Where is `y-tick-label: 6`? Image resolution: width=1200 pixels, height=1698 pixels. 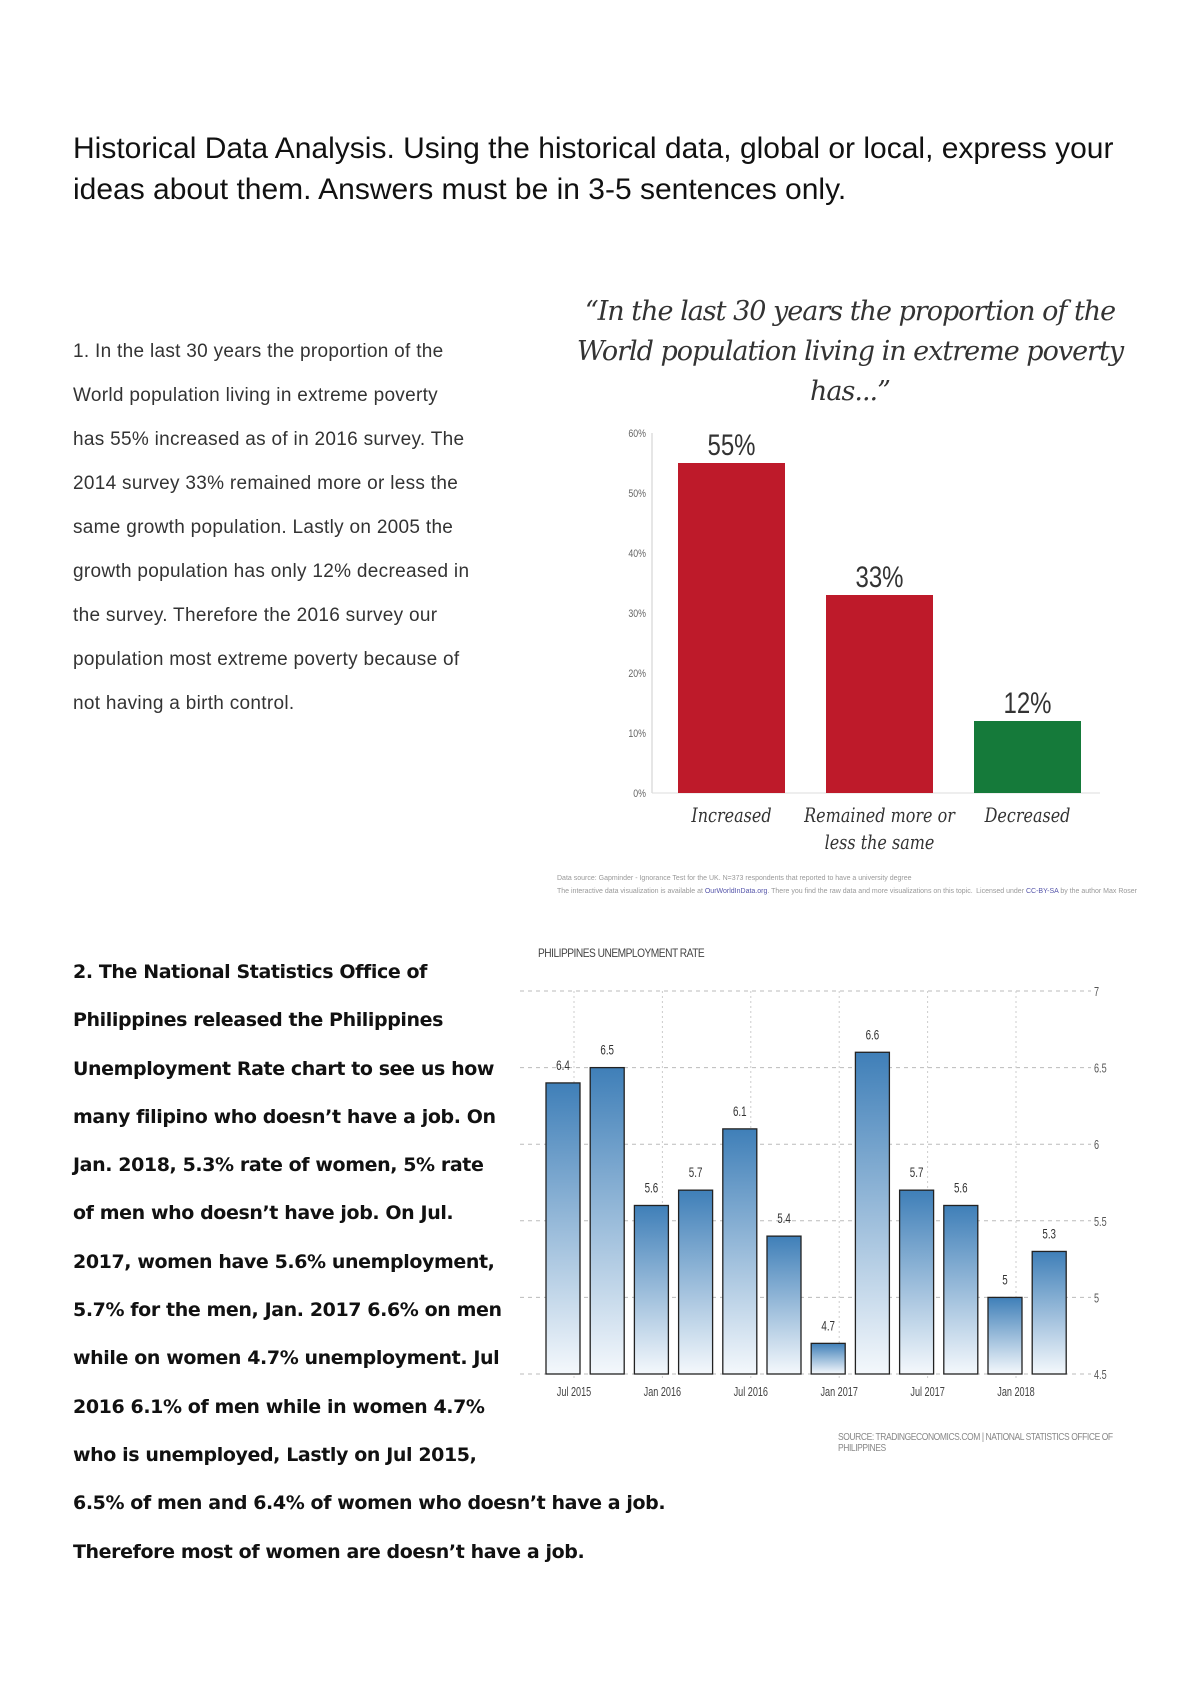 y-tick-label: 6 is located at coordinates (1096, 1146).